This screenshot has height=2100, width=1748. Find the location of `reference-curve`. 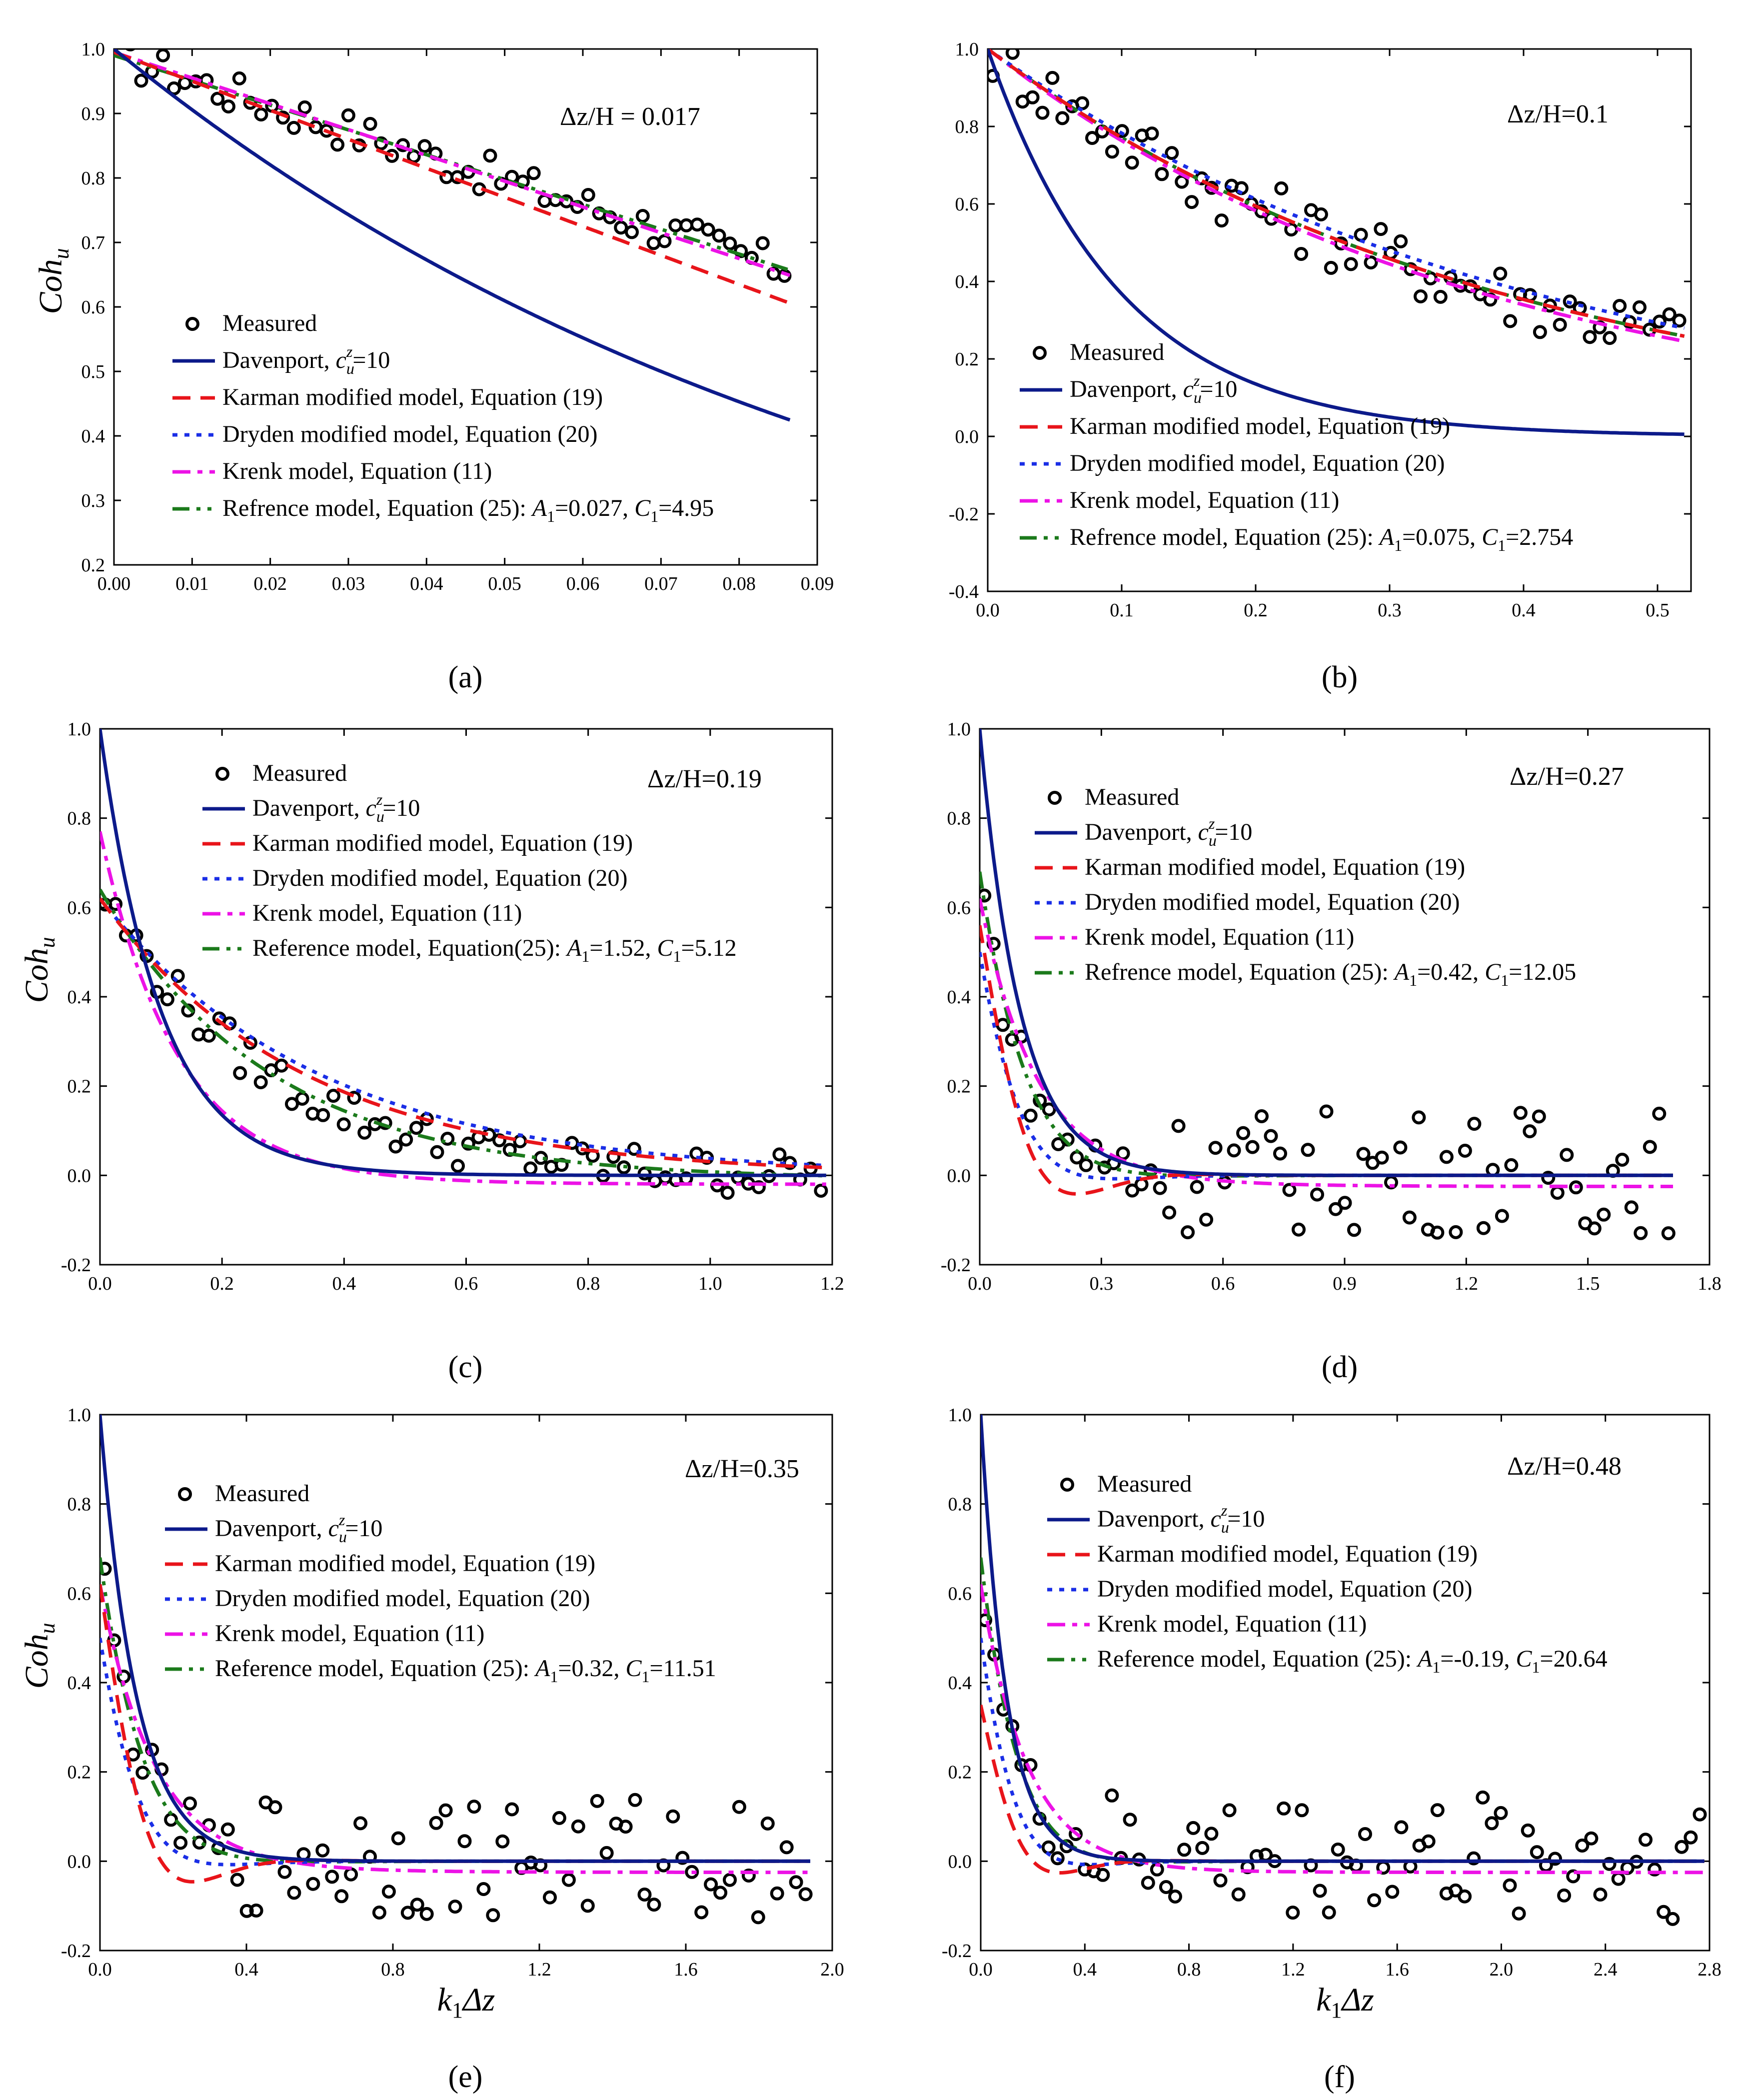

reference-curve is located at coordinates (1343, 1710).